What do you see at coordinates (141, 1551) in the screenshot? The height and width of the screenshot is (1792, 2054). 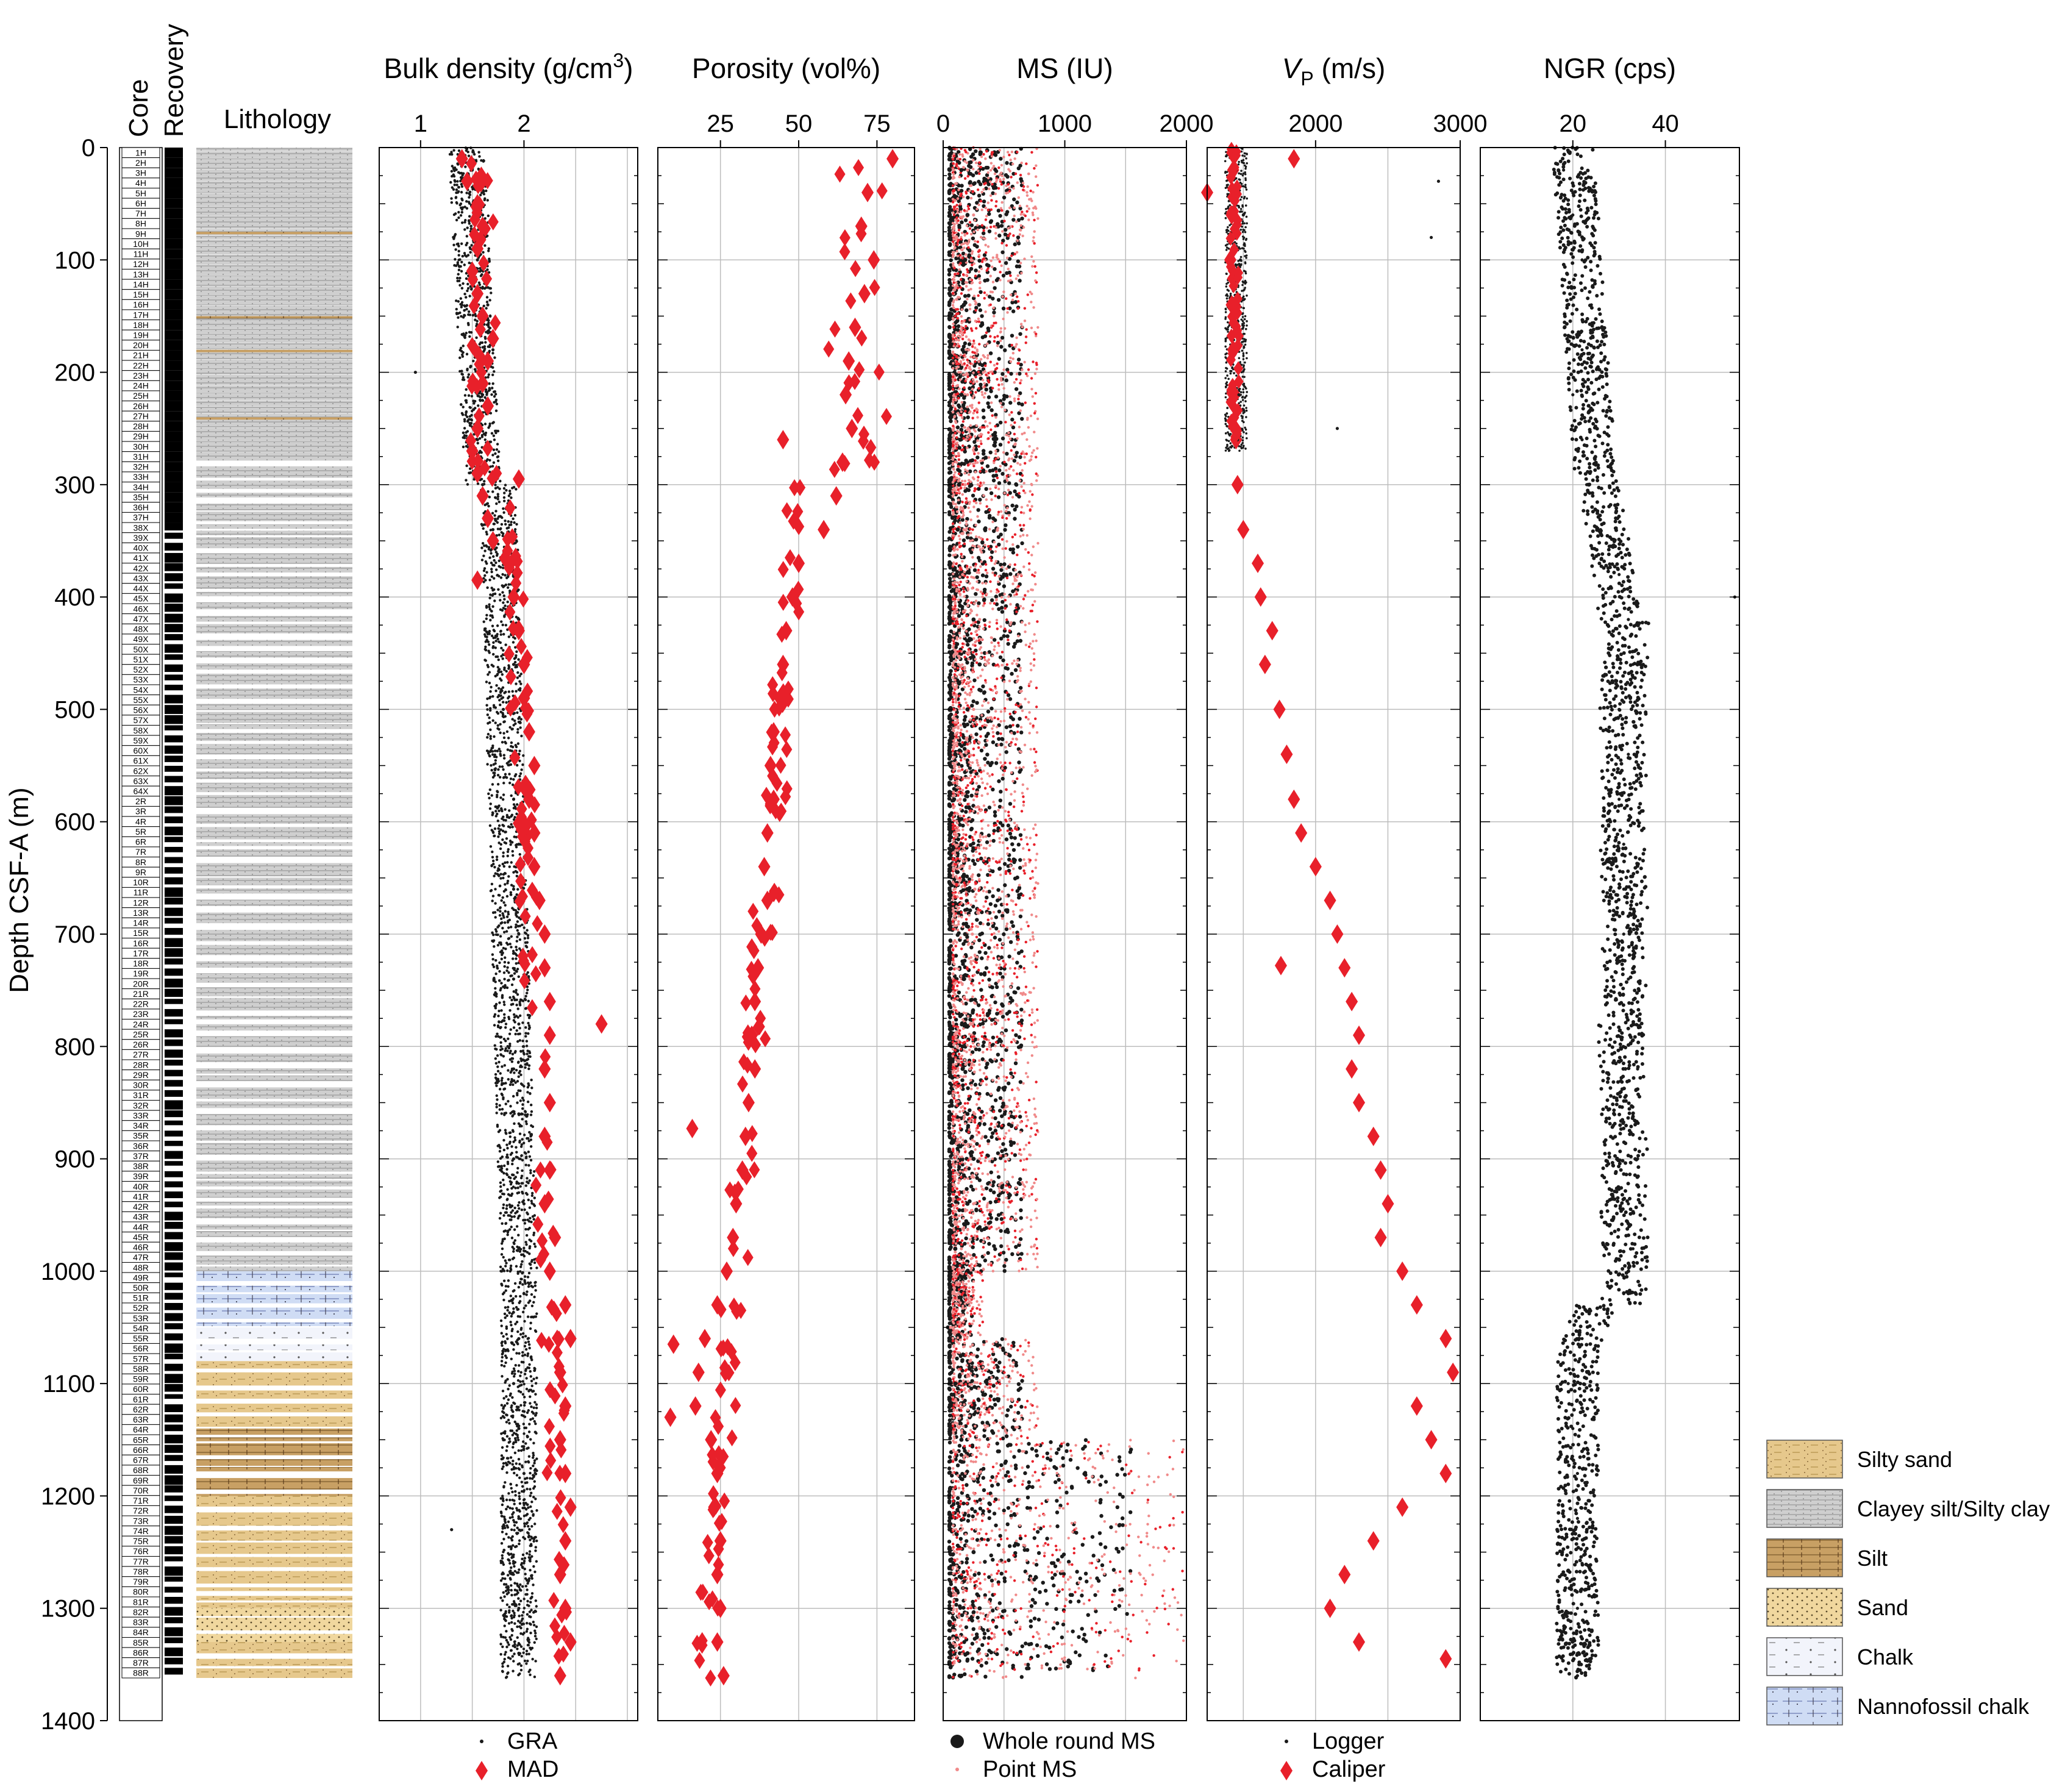 I see `core-label: 76R` at bounding box center [141, 1551].